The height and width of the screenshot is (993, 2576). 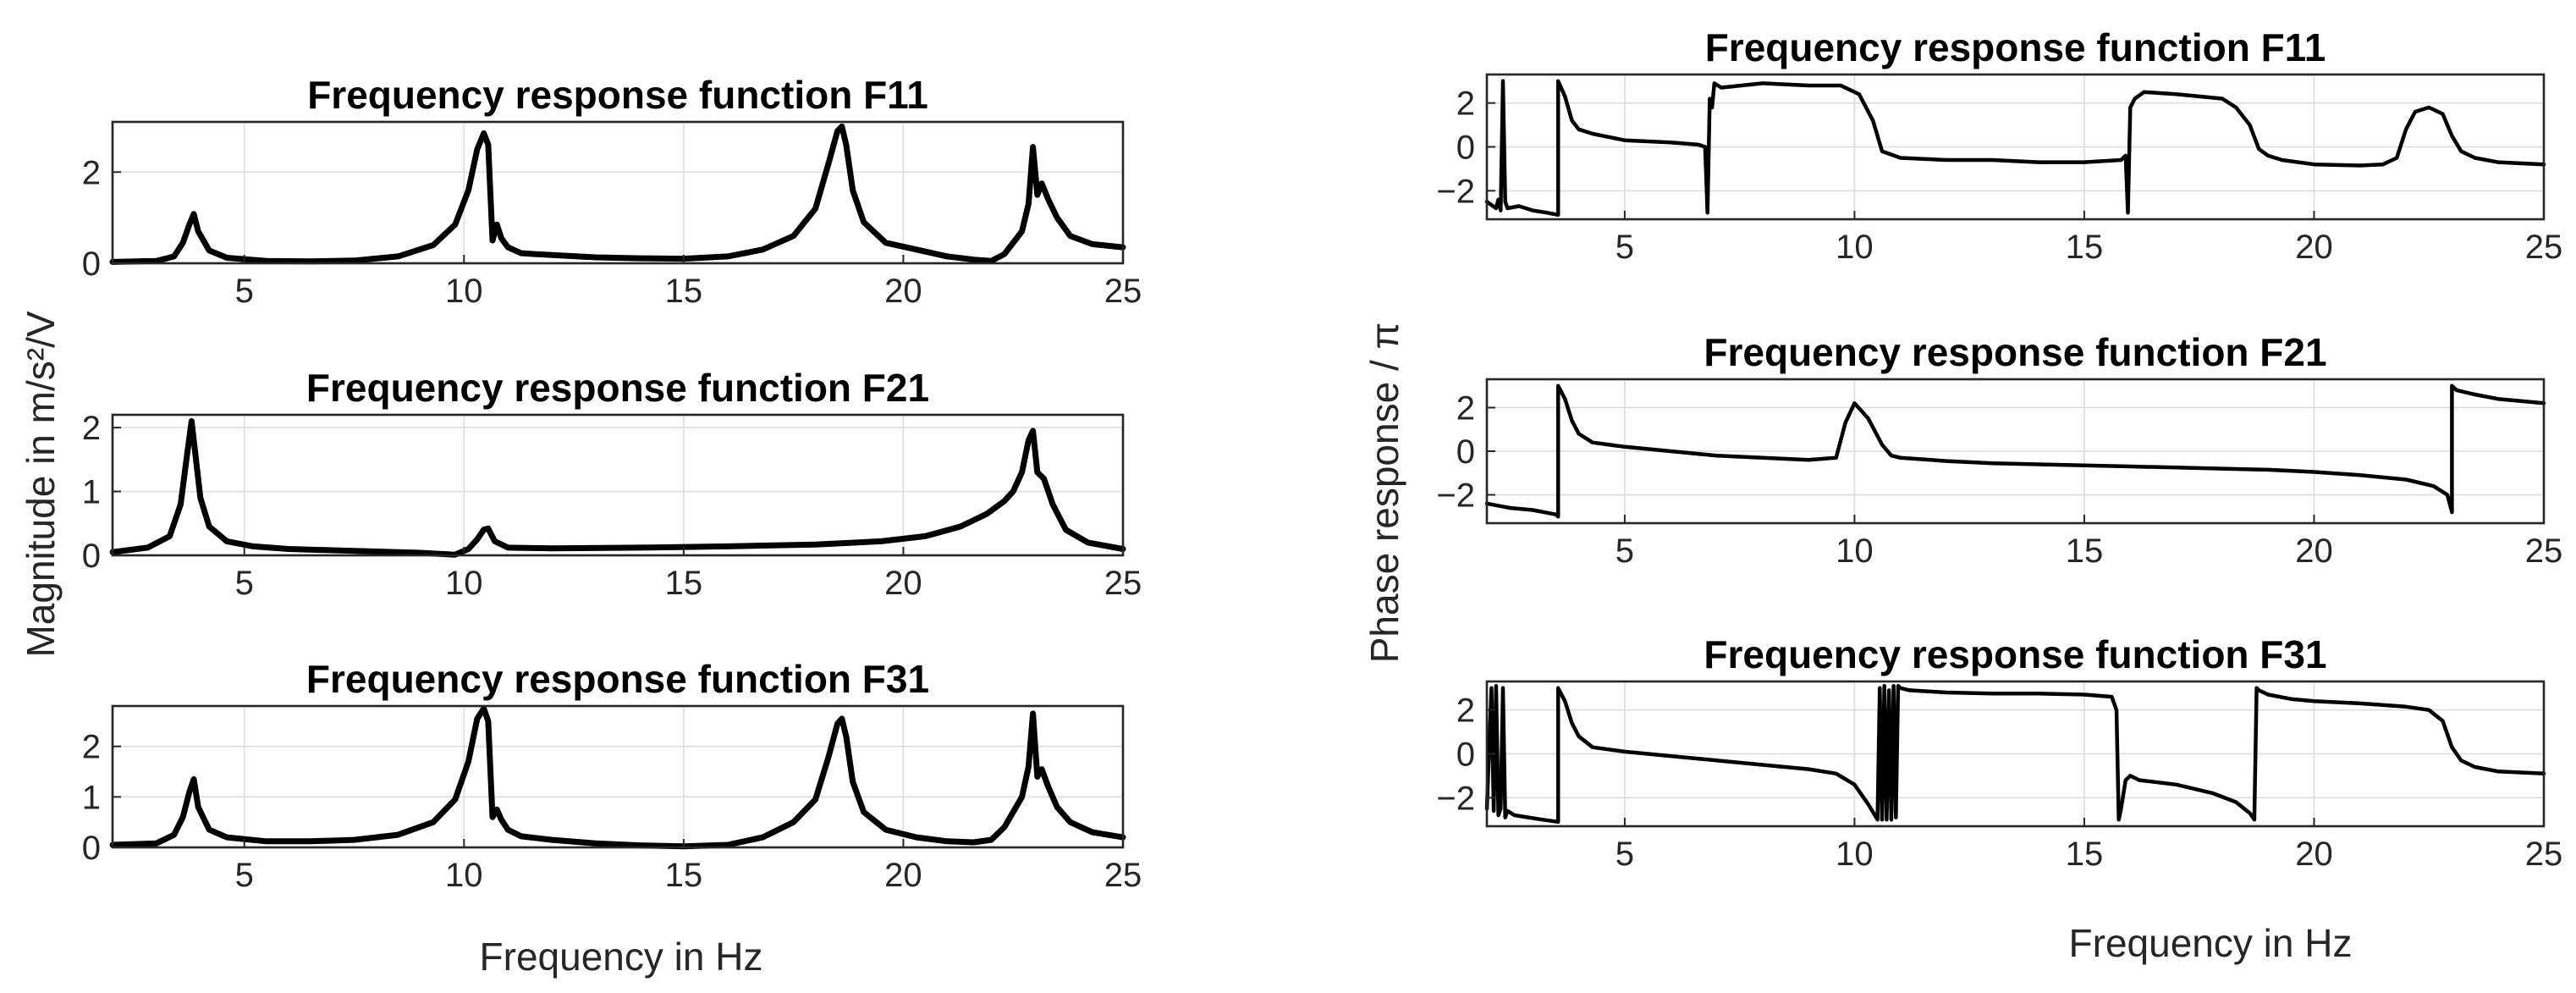 What do you see at coordinates (684, 291) in the screenshot?
I see `mag-F11-x-tick-label: 15` at bounding box center [684, 291].